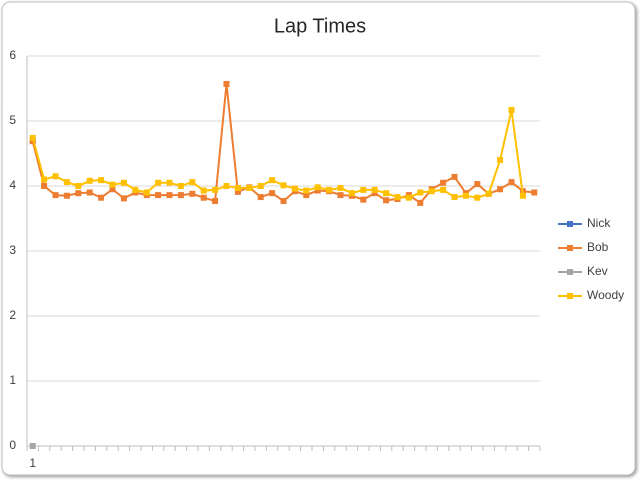 The width and height of the screenshot is (640, 485). Describe the element at coordinates (12, 120) in the screenshot. I see `y-tick-label: 5` at that location.